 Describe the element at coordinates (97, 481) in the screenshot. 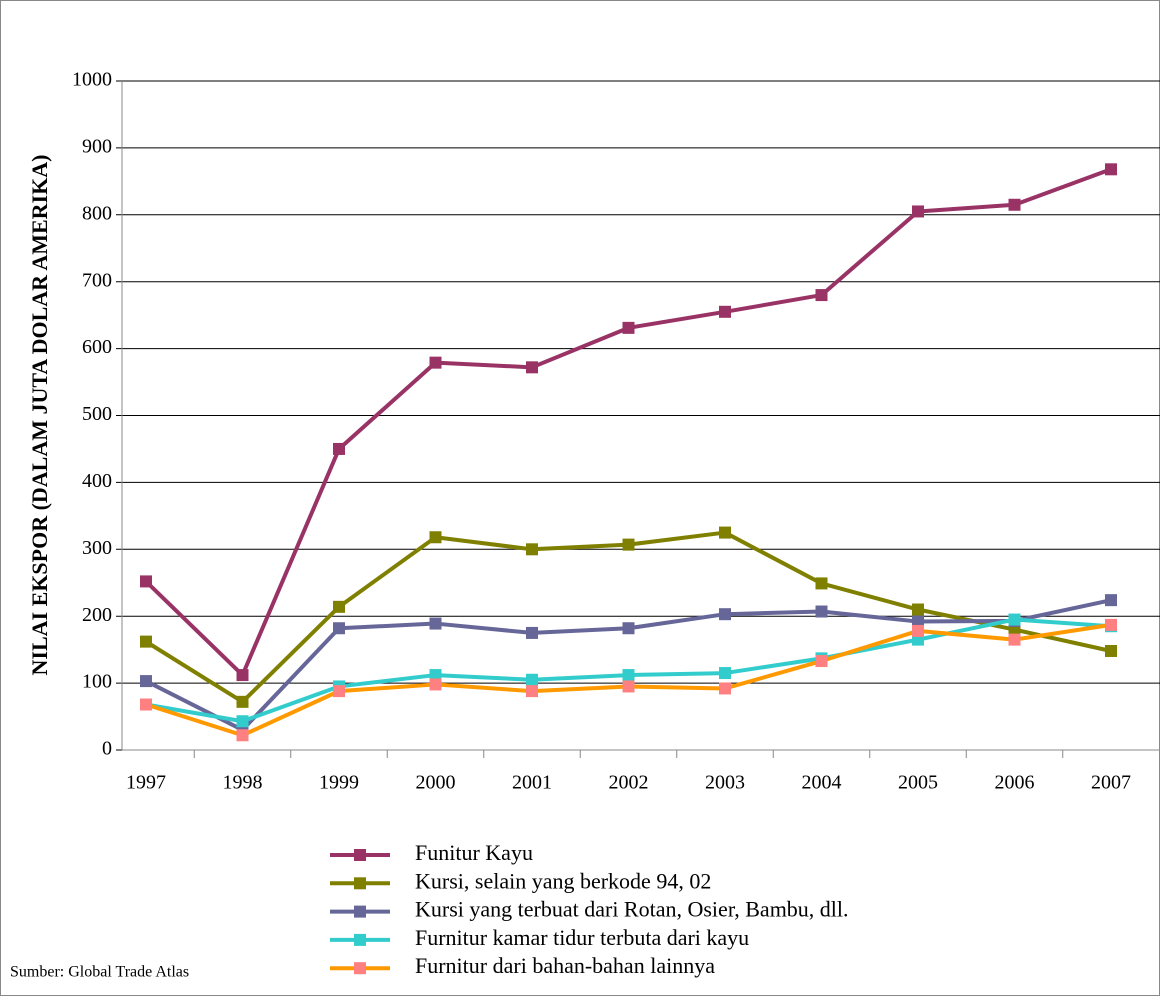

I see `y-tick-label: 400` at that location.